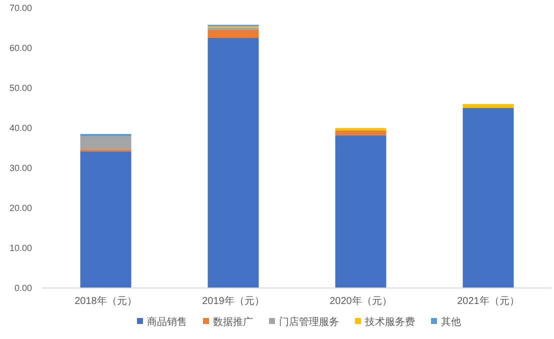  I want to click on y-tick-label: 0.00, so click(23, 288).